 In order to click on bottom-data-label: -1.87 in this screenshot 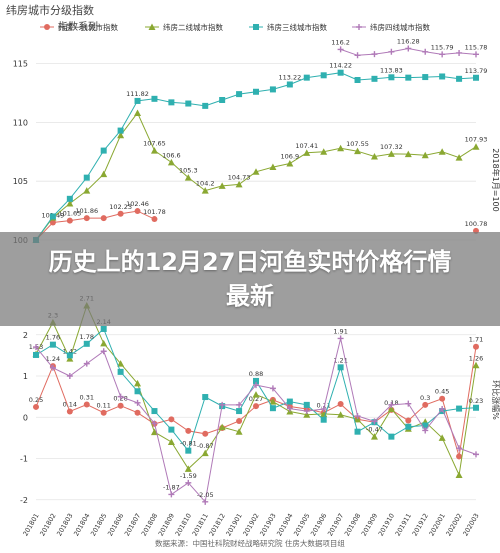, I will do `click(171, 487)`.